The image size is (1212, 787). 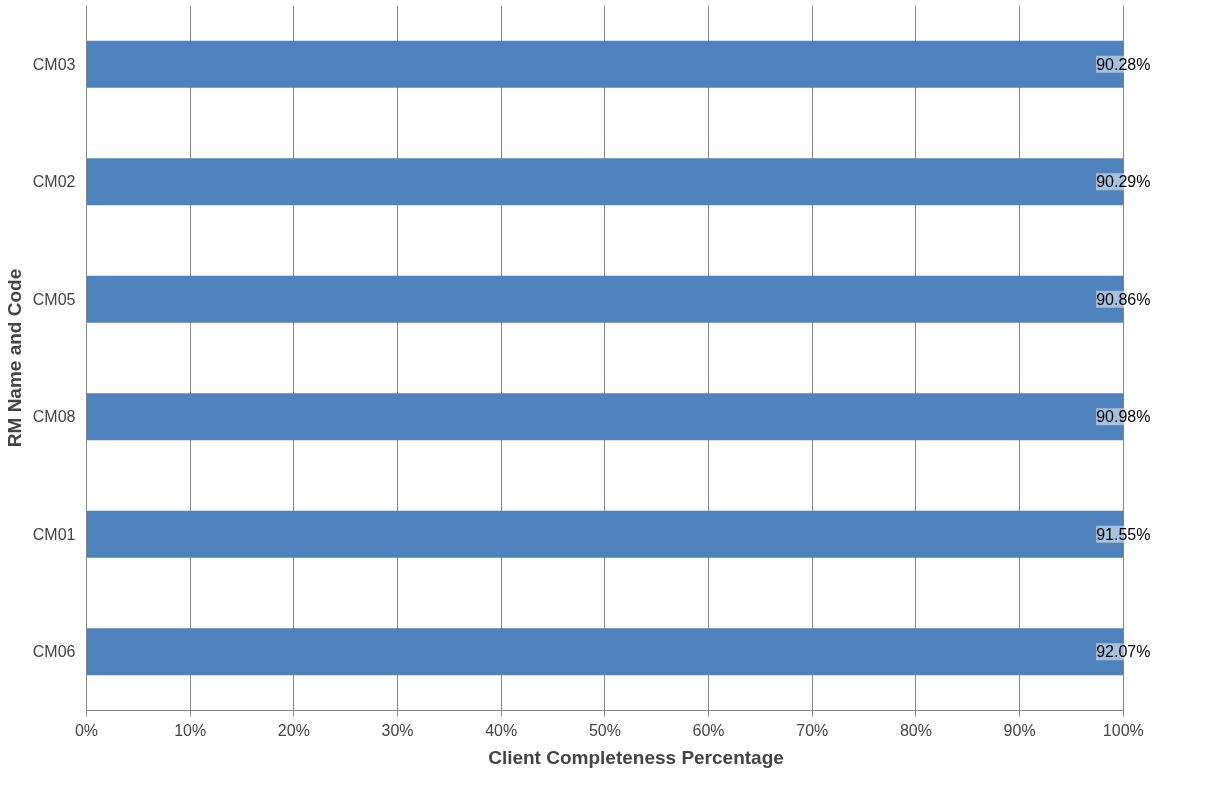 I want to click on x-tick-label: 30%, so click(x=397, y=730).